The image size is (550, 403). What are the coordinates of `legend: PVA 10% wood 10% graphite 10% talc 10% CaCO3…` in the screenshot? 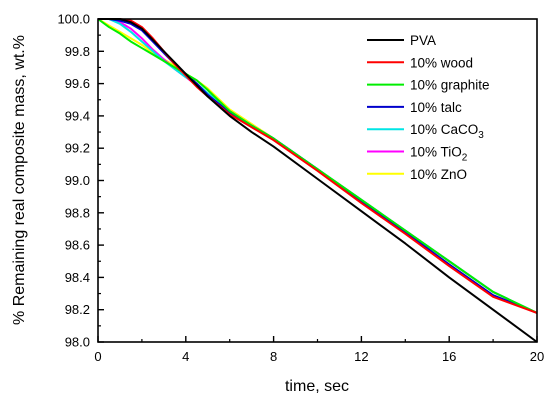 It's located at (428, 107).